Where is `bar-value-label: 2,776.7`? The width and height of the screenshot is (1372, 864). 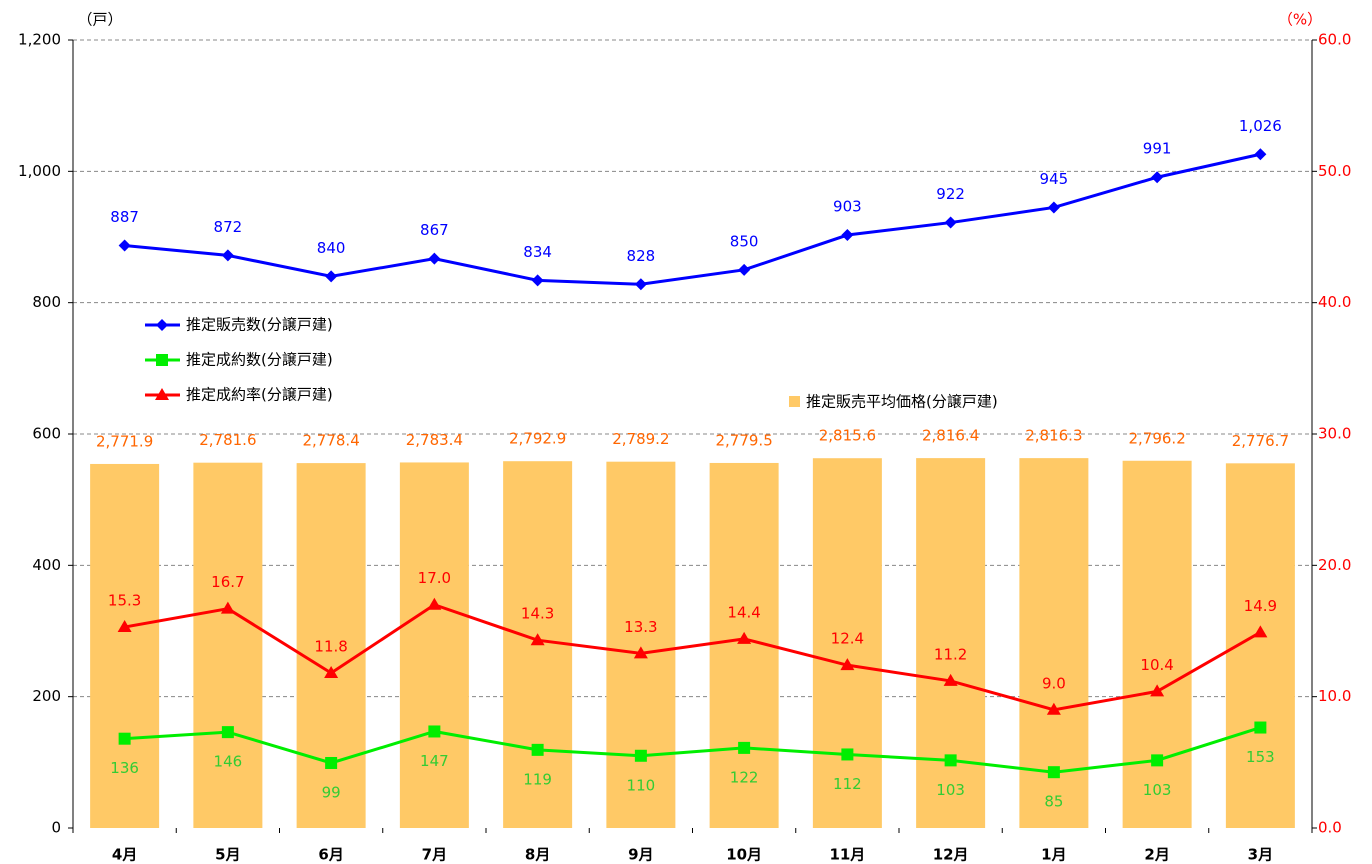 bar-value-label: 2,776.7 is located at coordinates (1260, 441).